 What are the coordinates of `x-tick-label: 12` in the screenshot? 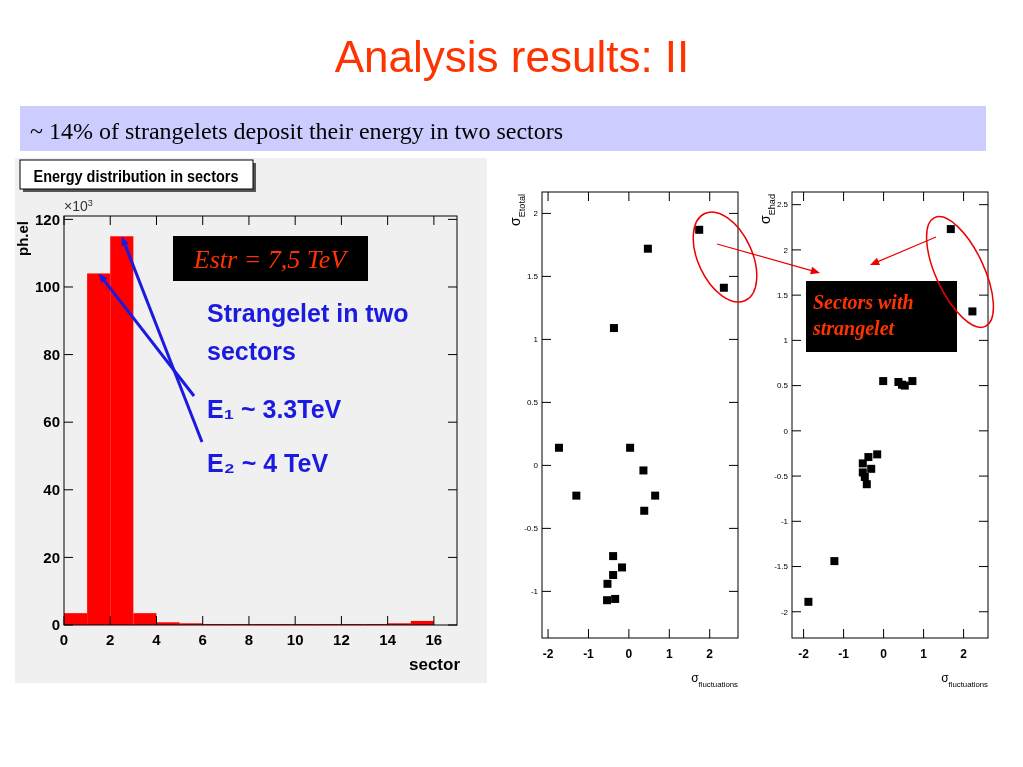 It's located at (341, 639).